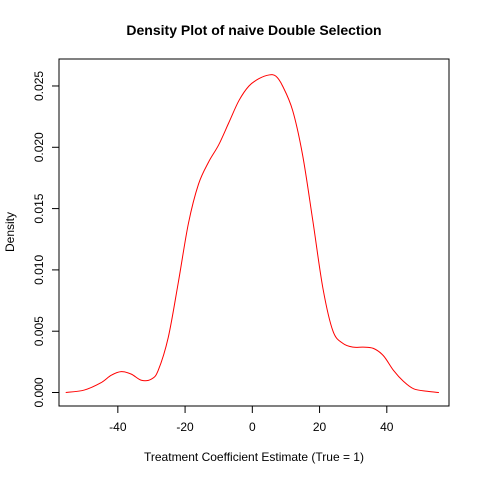 Image resolution: width=480 pixels, height=480 pixels. Describe the element at coordinates (253, 30) in the screenshot. I see `chart-title: Density Plot of naive Double Selection` at that location.